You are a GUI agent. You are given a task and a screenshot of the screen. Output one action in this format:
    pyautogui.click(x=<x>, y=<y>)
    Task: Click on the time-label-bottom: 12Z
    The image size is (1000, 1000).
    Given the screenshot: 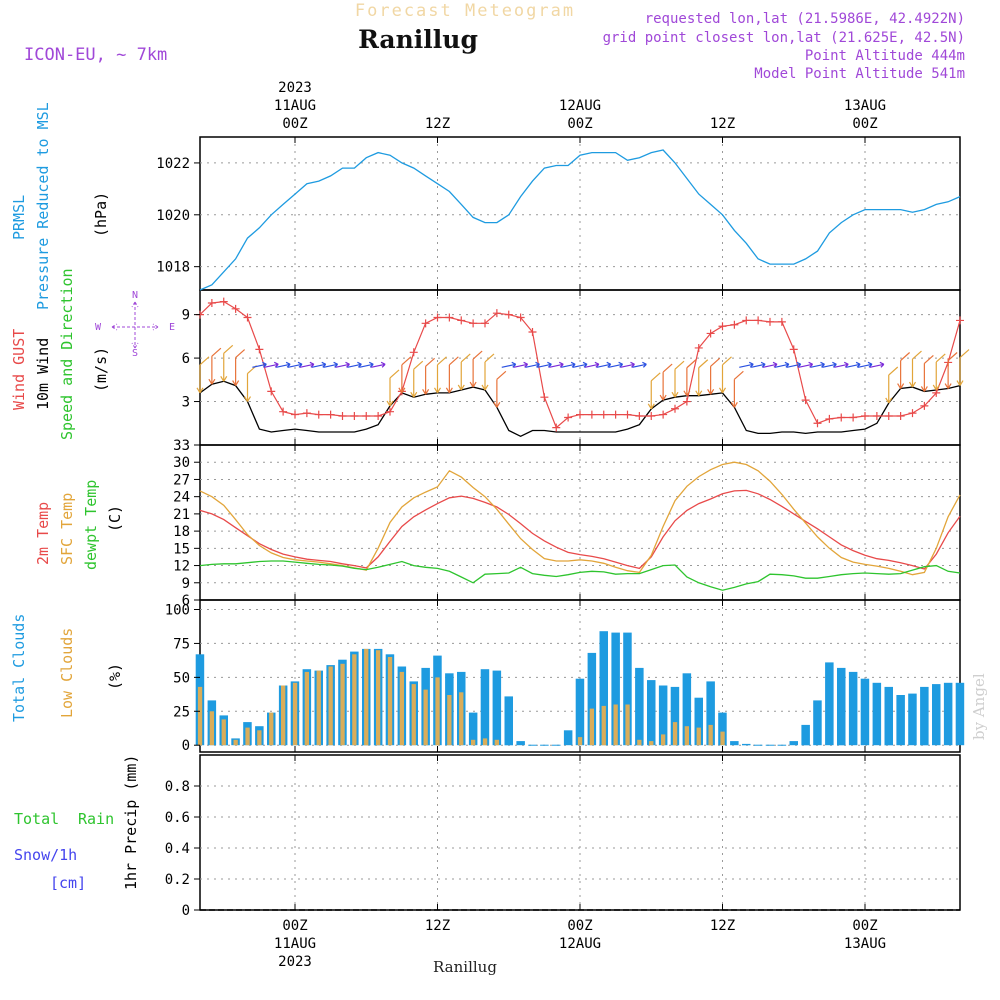 What is the action you would take?
    pyautogui.click(x=437, y=926)
    